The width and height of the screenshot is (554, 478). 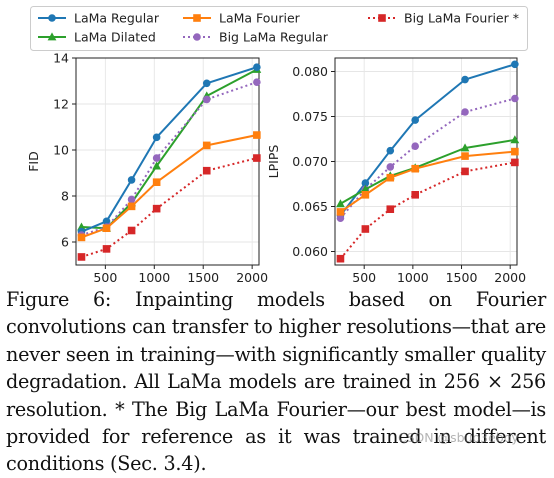 What do you see at coordinates (203, 277) in the screenshot?
I see `fid-xtick-label: 1500` at bounding box center [203, 277].